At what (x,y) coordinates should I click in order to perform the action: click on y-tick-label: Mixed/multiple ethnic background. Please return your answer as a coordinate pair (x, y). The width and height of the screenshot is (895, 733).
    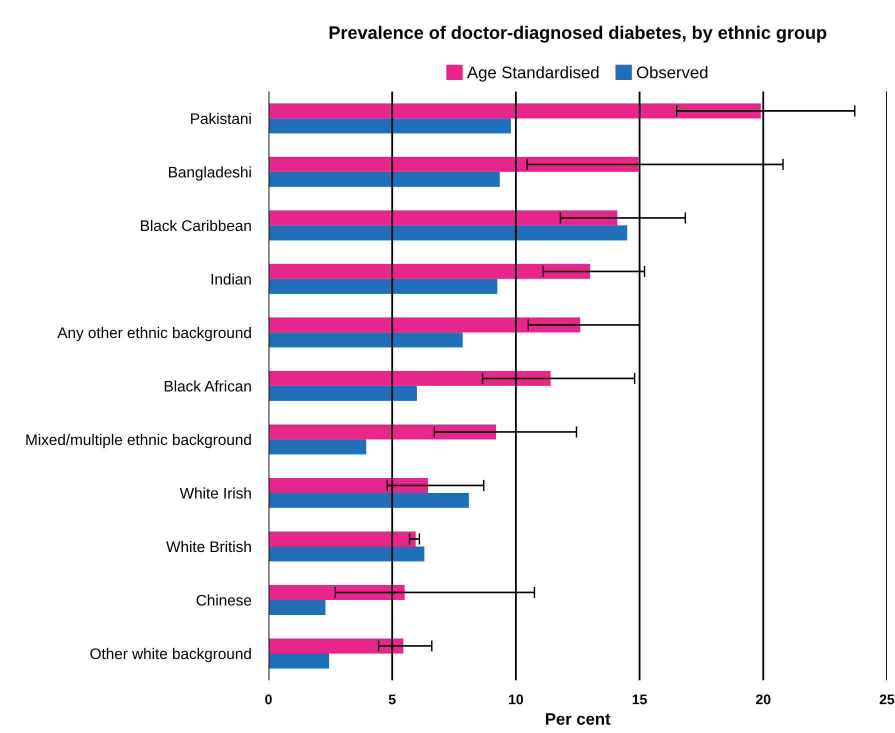
    Looking at the image, I should click on (138, 441).